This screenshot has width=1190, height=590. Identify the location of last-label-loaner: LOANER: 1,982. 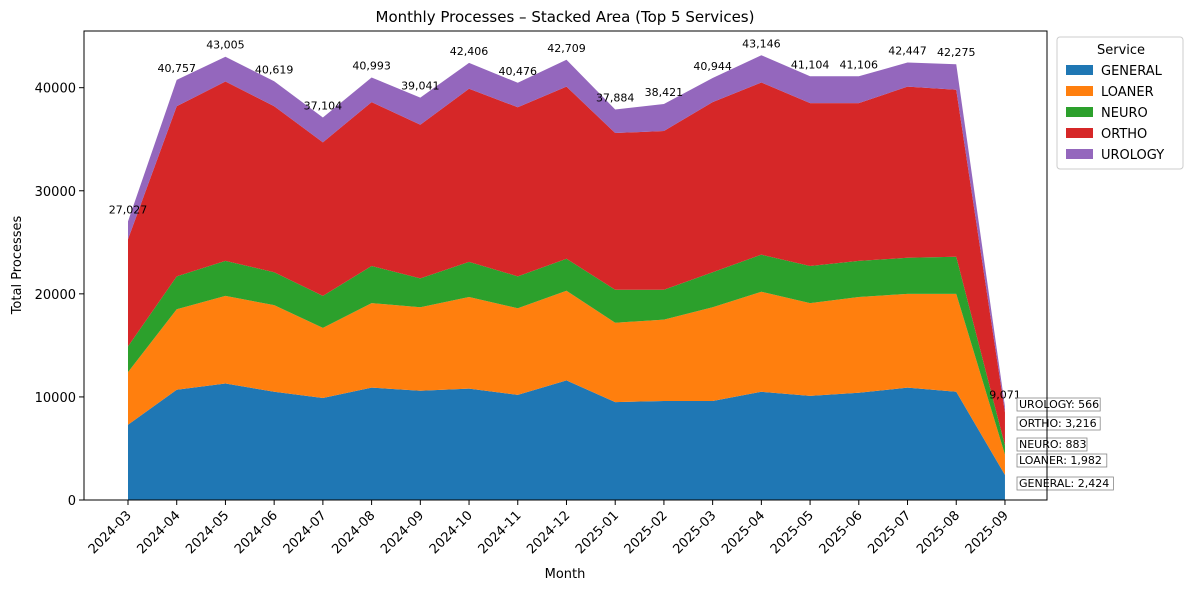
(1060, 460).